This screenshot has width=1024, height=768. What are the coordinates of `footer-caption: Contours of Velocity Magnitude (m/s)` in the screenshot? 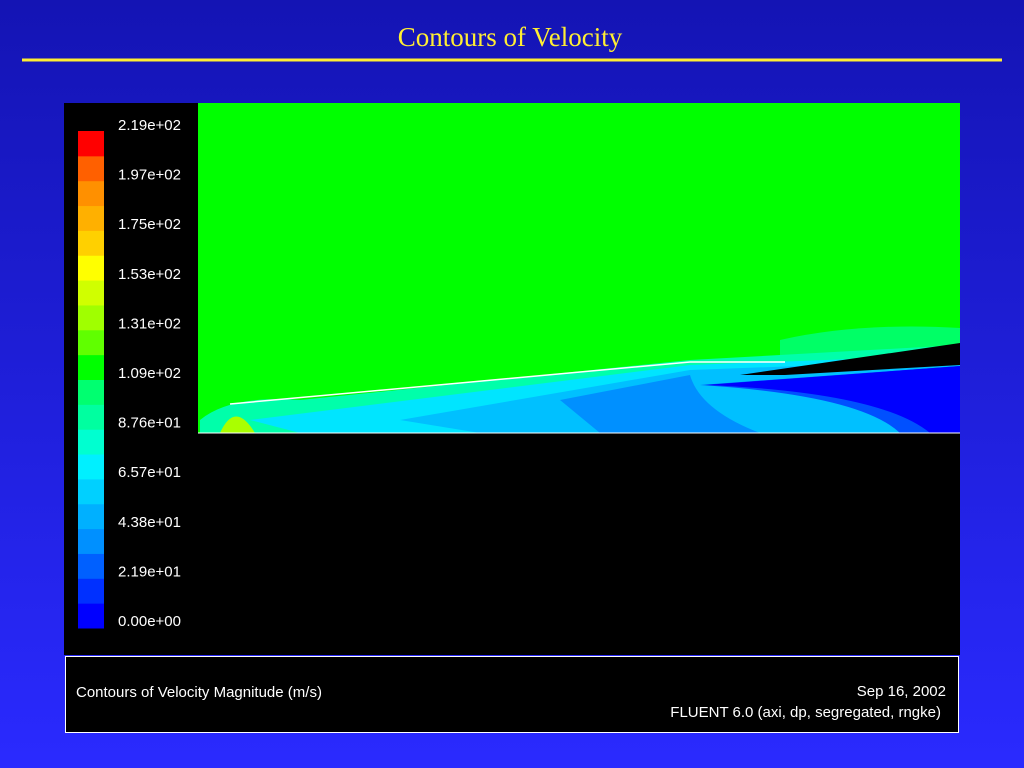 It's located at (199, 692).